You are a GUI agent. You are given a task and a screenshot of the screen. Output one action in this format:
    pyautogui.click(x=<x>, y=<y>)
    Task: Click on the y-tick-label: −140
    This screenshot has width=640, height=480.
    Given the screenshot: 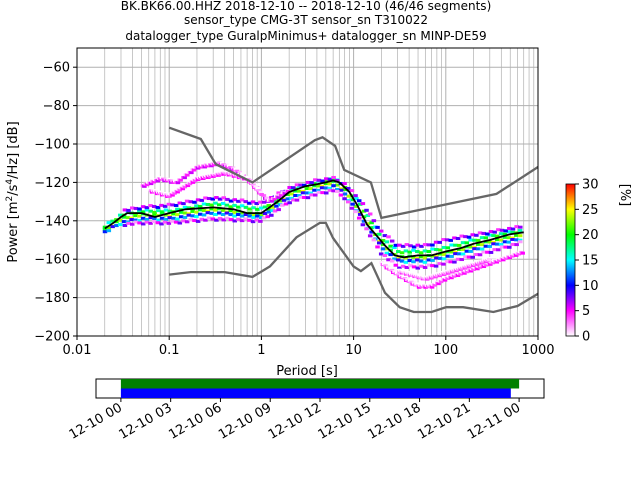 What is the action you would take?
    pyautogui.click(x=52, y=221)
    